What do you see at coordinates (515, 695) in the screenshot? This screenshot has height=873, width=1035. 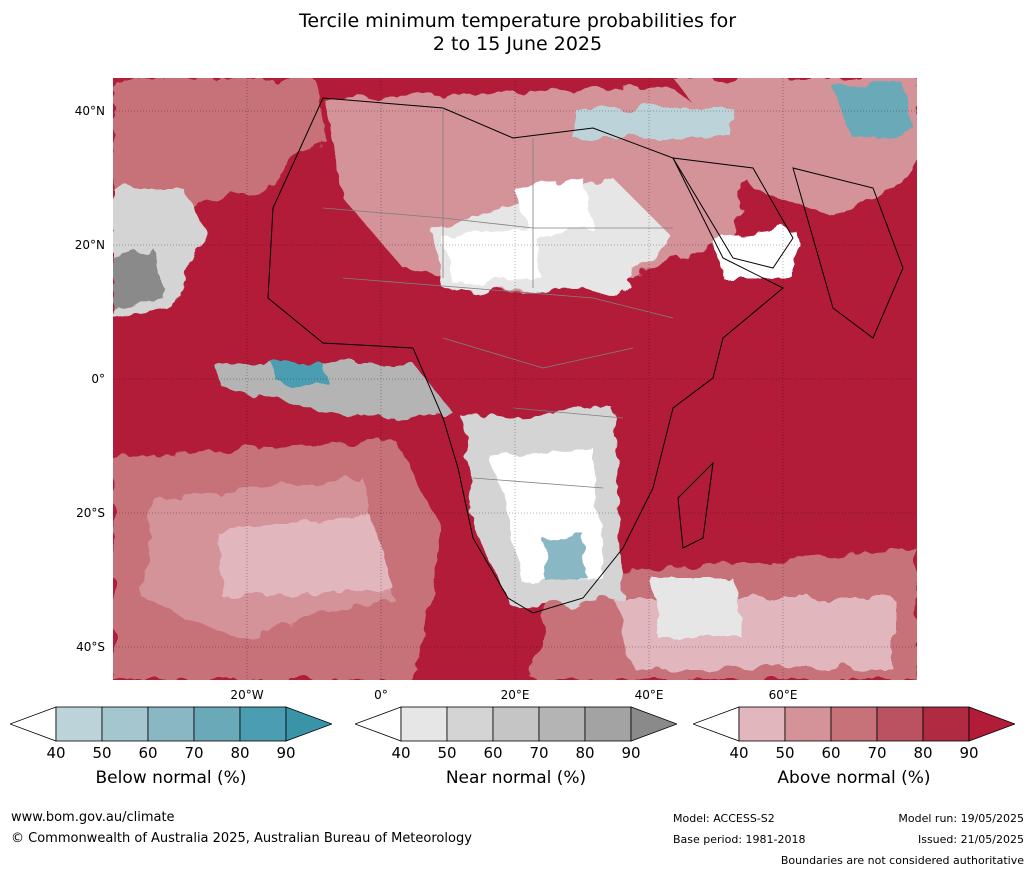 I see `lon-label-20e: 20°E` at bounding box center [515, 695].